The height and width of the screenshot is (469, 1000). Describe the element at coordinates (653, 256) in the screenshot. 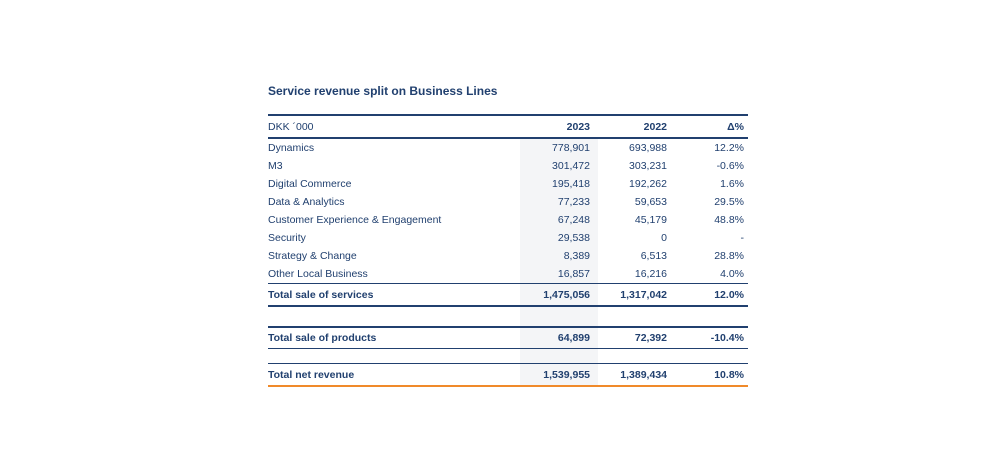

I see `value-2022: 6,513` at that location.